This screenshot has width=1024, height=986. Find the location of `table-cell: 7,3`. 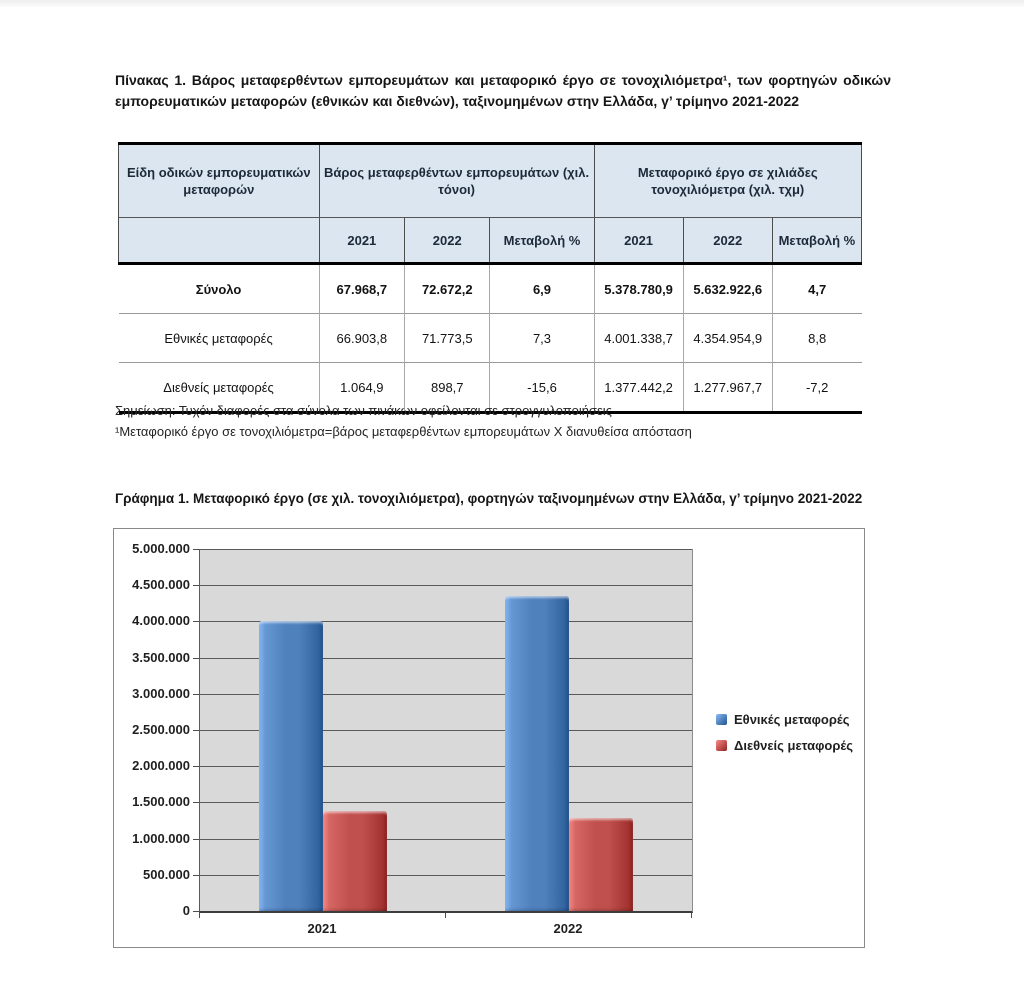

table-cell: 7,3 is located at coordinates (541, 338).